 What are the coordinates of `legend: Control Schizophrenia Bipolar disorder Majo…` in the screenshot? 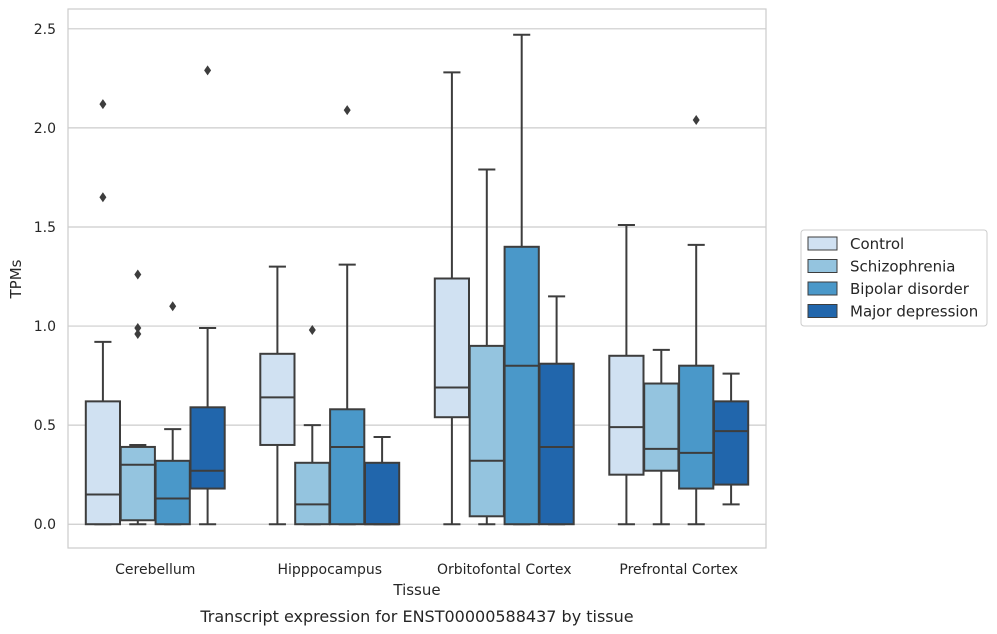 It's located at (894, 278).